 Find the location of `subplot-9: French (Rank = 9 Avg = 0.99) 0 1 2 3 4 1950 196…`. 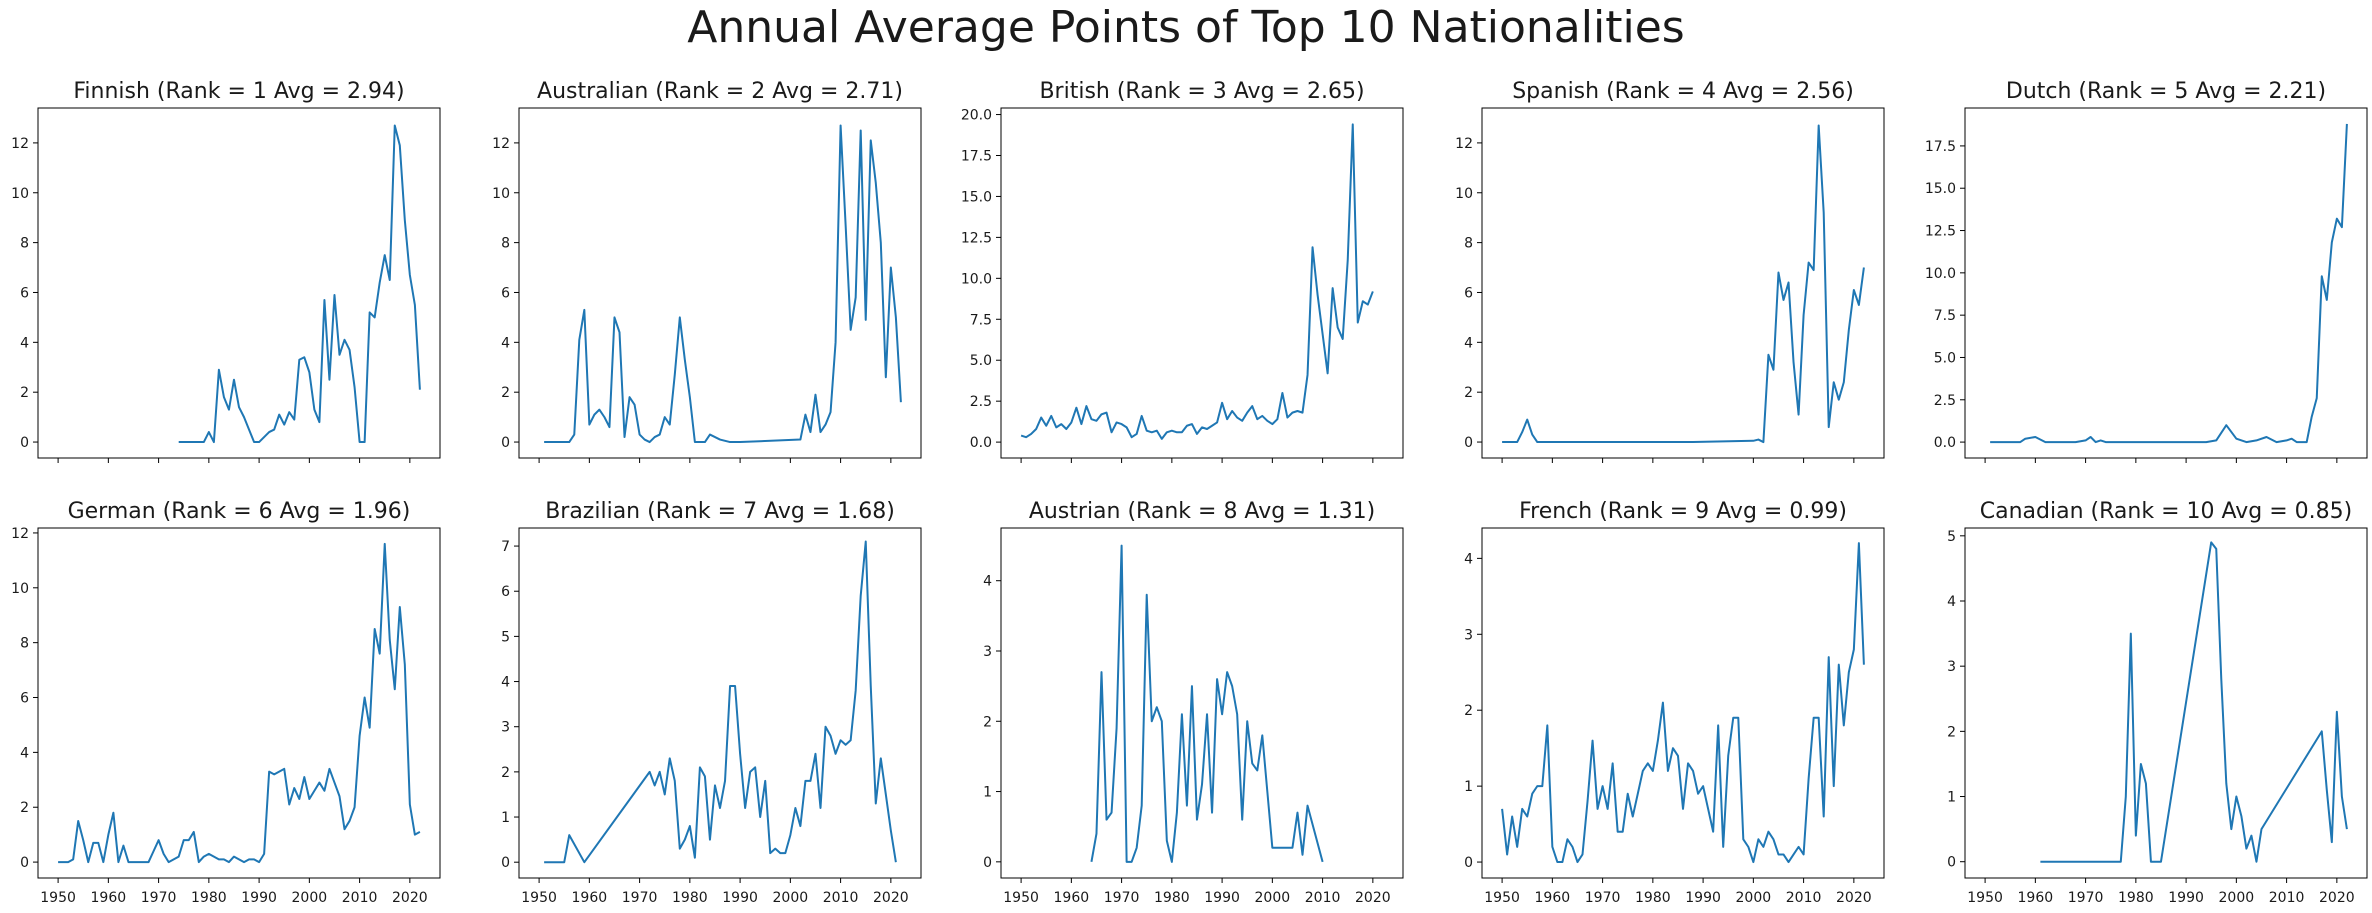

subplot-9: French (Rank = 9 Avg = 0.99) 0 1 2 3 4 1950 196… is located at coordinates (1674, 702).